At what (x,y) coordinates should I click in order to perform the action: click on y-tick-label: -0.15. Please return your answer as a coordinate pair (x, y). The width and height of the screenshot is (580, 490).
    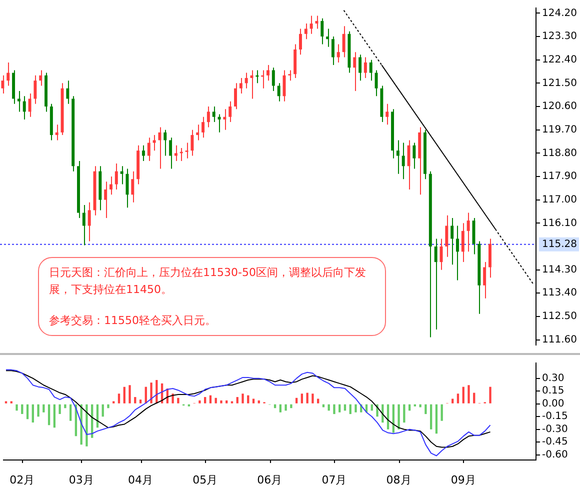
    Looking at the image, I should click on (555, 416).